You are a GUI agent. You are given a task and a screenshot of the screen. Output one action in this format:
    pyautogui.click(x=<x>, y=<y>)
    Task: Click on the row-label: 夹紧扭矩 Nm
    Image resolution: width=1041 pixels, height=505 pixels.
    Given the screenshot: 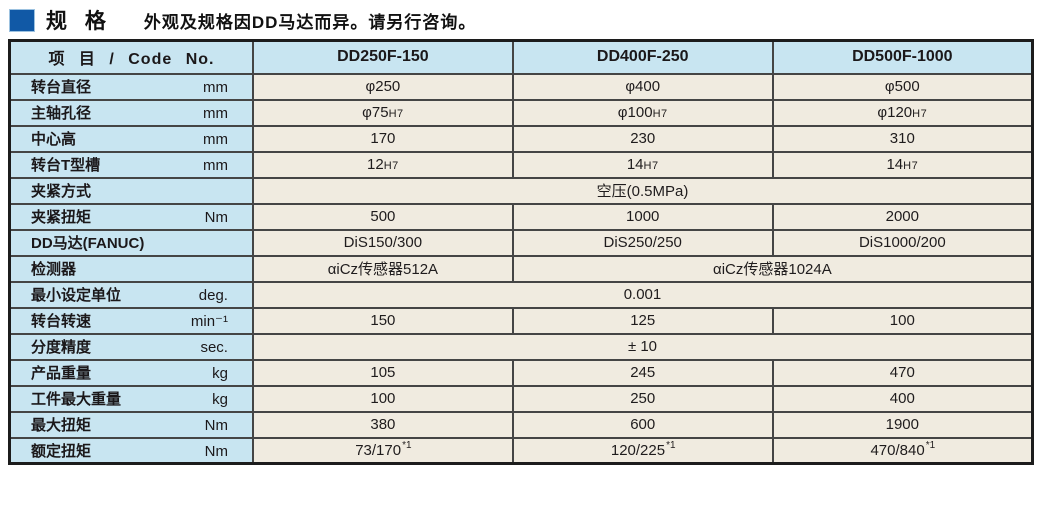 What is the action you would take?
    pyautogui.click(x=131, y=216)
    